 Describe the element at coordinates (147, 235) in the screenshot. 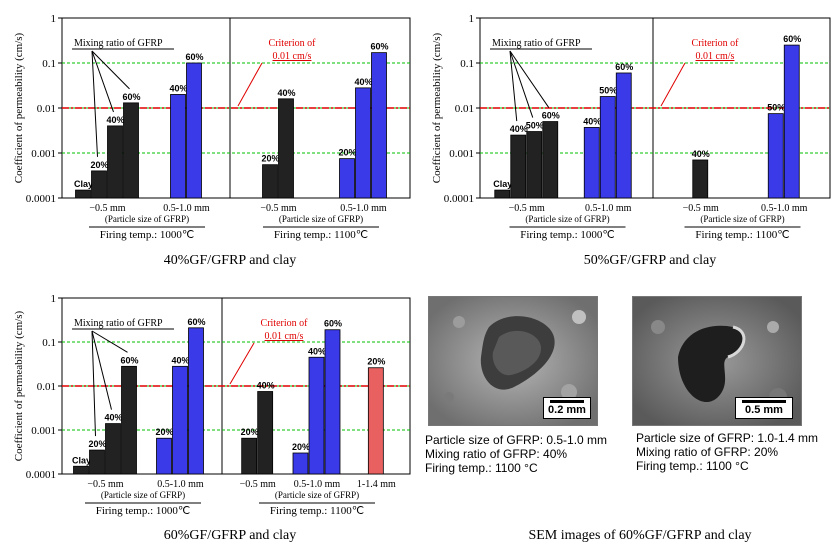

I see `firing-temp-label: Firing temp.: 1000℃` at that location.